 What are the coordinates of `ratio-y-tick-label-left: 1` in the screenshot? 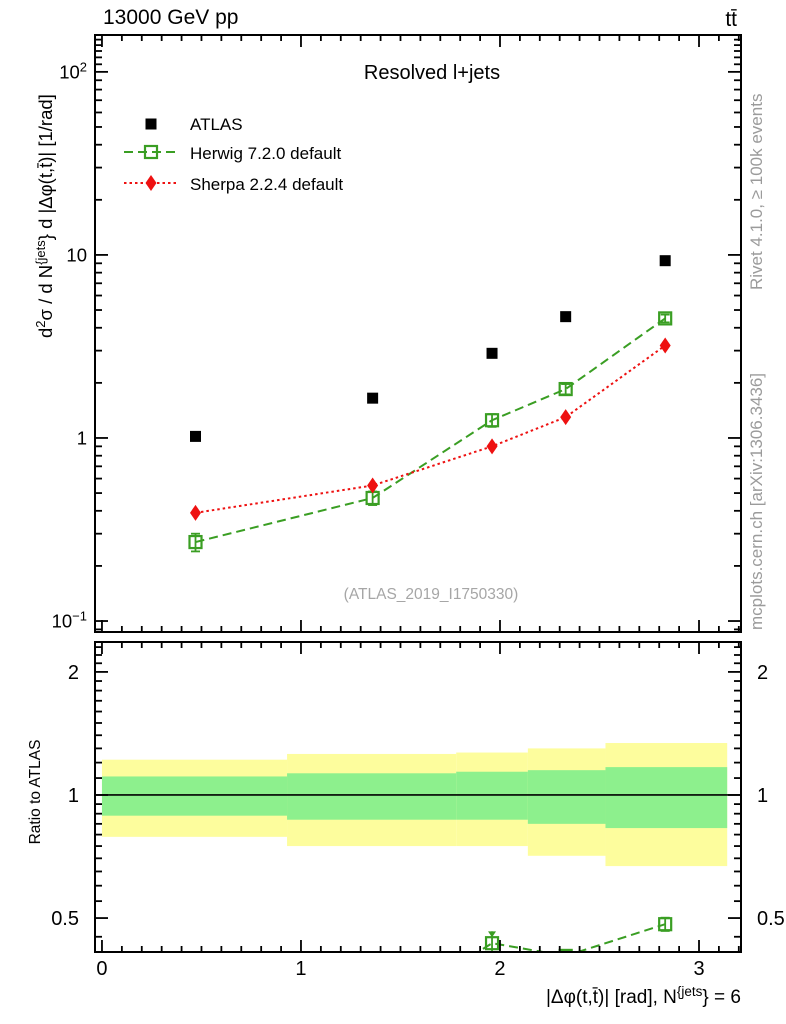 It's located at (73, 796).